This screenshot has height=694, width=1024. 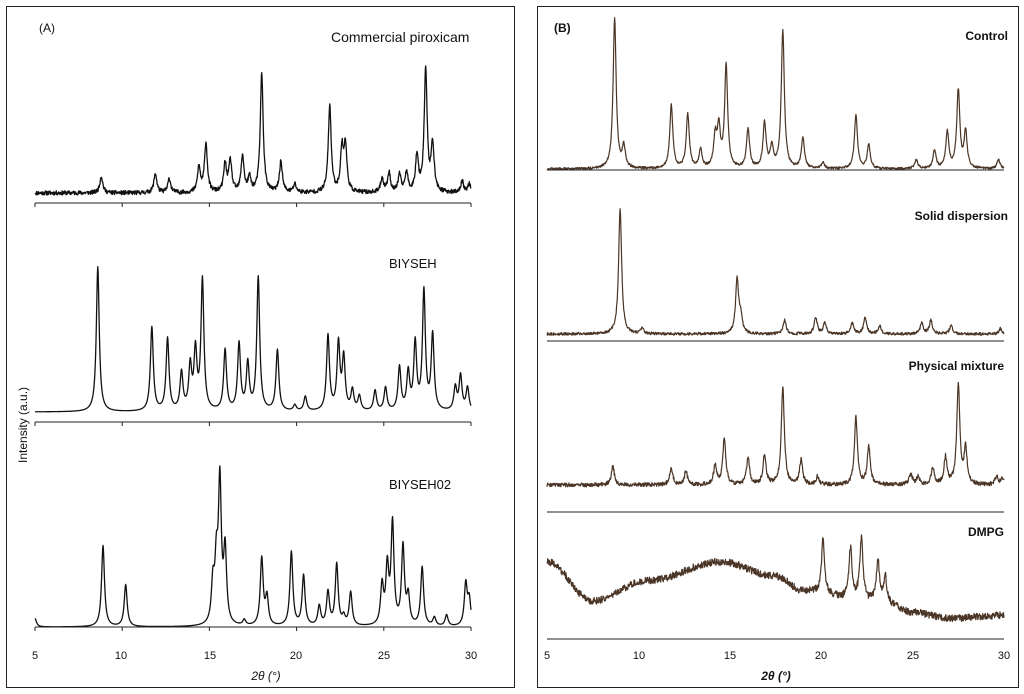 I want to click on x-tick-label-a-5: 5, so click(x=35, y=656).